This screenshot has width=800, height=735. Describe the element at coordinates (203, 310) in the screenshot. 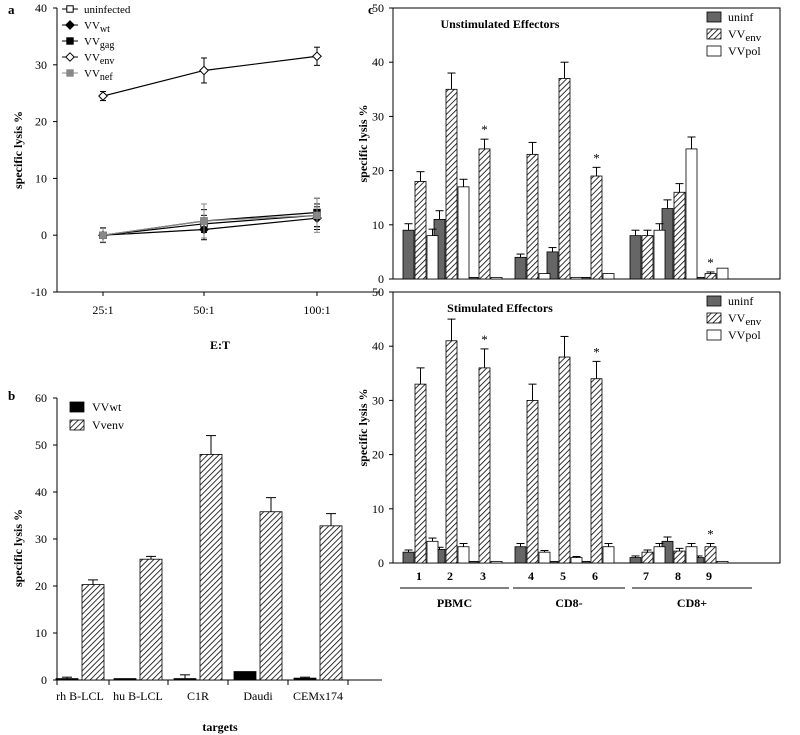

I see `x-tick-label: 50:1` at that location.